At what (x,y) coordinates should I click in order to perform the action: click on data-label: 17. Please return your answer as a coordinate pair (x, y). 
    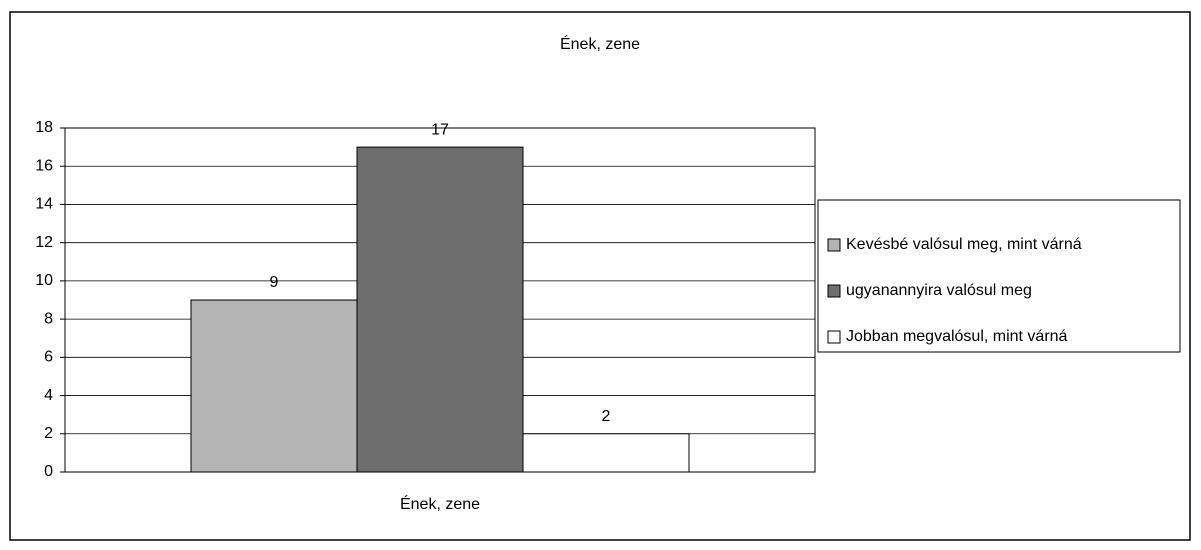
    Looking at the image, I should click on (440, 129).